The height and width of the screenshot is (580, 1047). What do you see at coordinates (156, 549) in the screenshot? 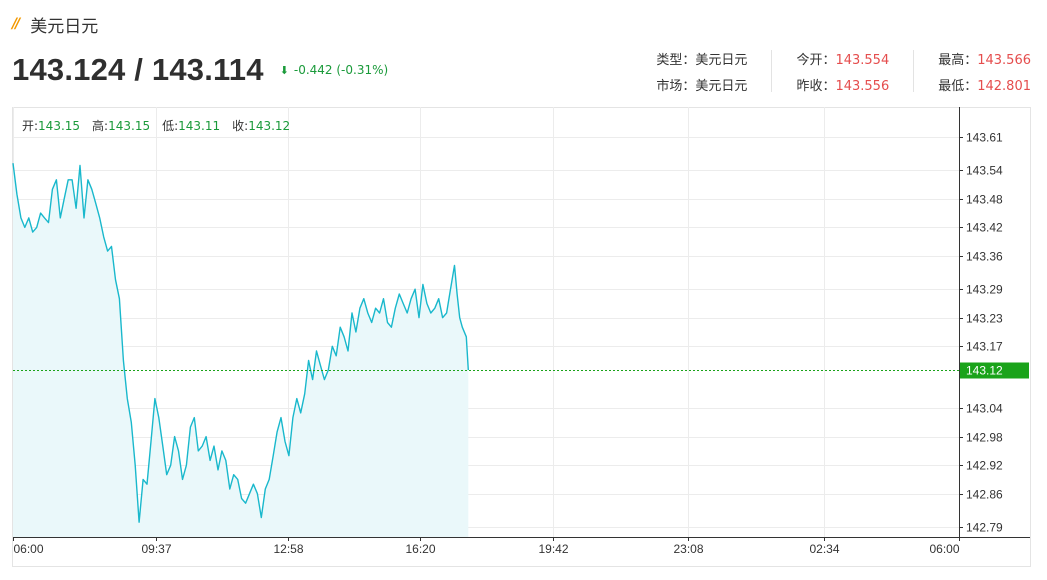
I see `x-tick-label: 09:37` at bounding box center [156, 549].